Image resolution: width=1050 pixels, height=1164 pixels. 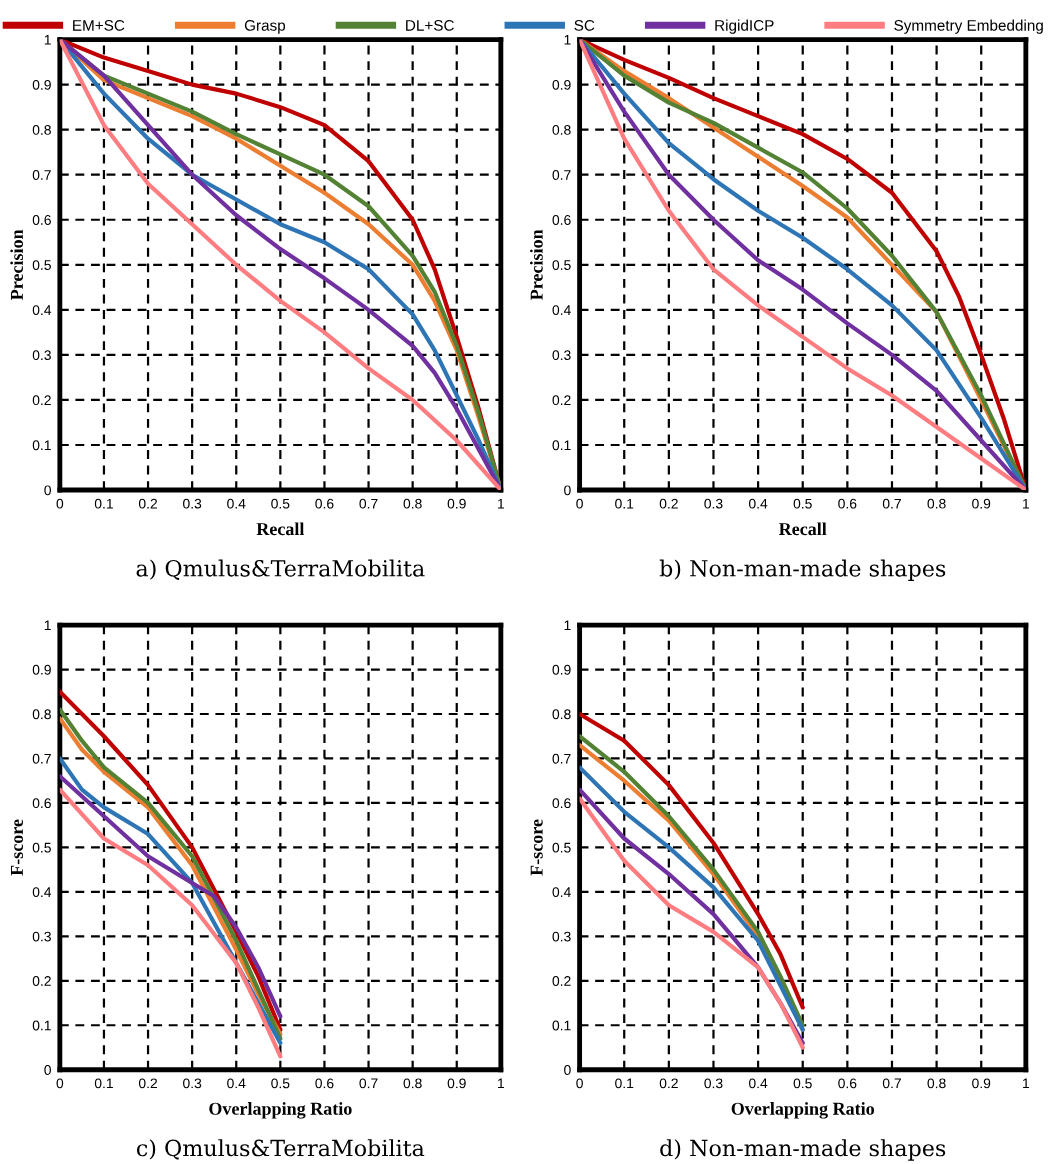 I want to click on text: b) Non-man-made shapes, so click(x=802, y=570).